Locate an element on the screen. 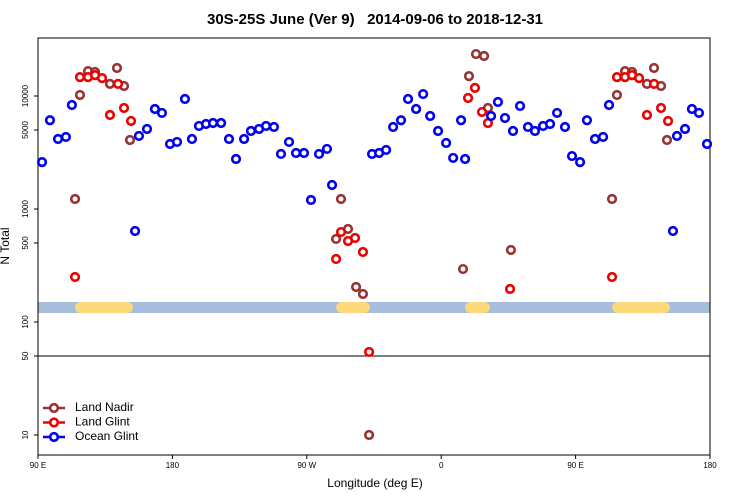 The height and width of the screenshot is (500, 750). x-tick-label: 0 is located at coordinates (441, 465).